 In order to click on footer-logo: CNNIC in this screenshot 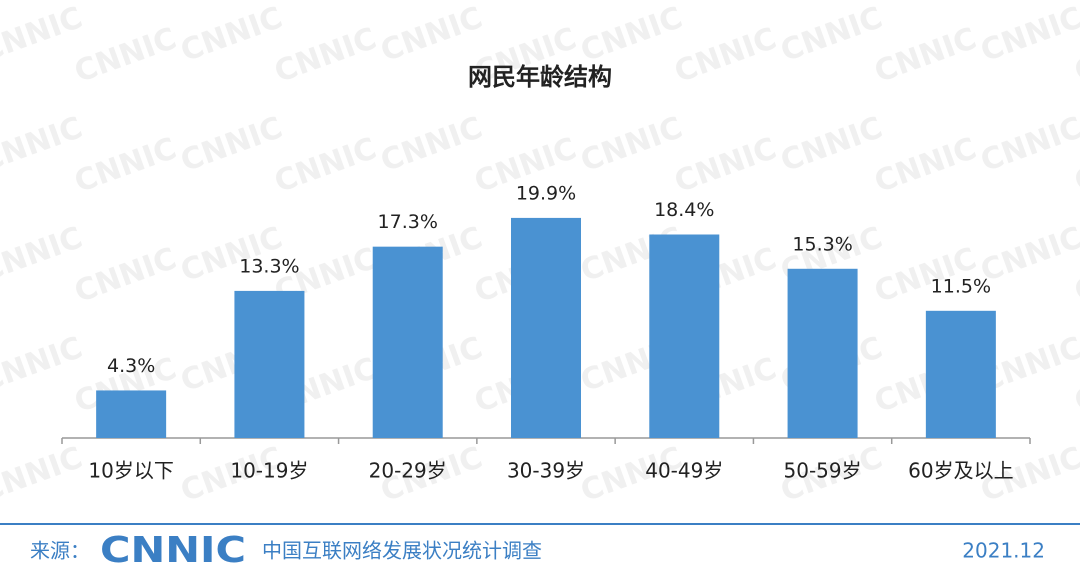, I will do `click(173, 550)`.